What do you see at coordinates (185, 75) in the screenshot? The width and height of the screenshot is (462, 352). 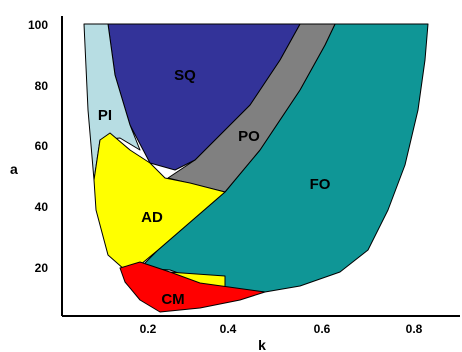 I see `region-label-sq: SQ` at bounding box center [185, 75].